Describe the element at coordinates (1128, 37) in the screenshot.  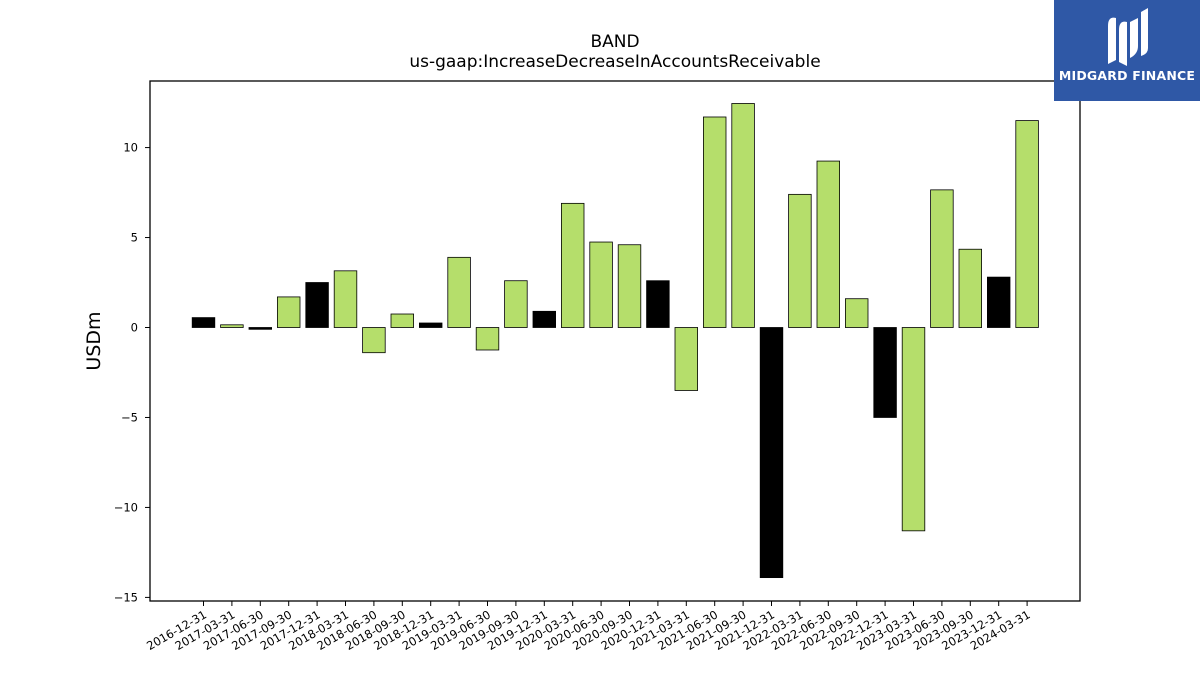
I see `midgard-logo-icon` at that location.